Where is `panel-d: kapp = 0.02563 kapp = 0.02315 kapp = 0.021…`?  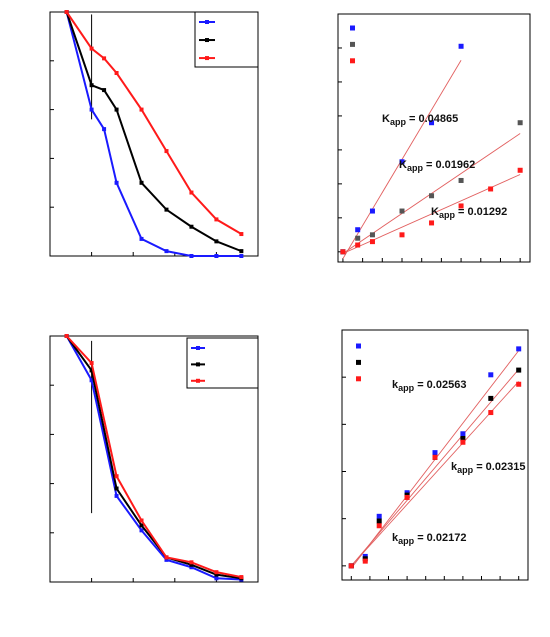 panel-d: kapp = 0.02563 kapp = 0.02315 kapp = 0.021… is located at coordinates (435, 455).